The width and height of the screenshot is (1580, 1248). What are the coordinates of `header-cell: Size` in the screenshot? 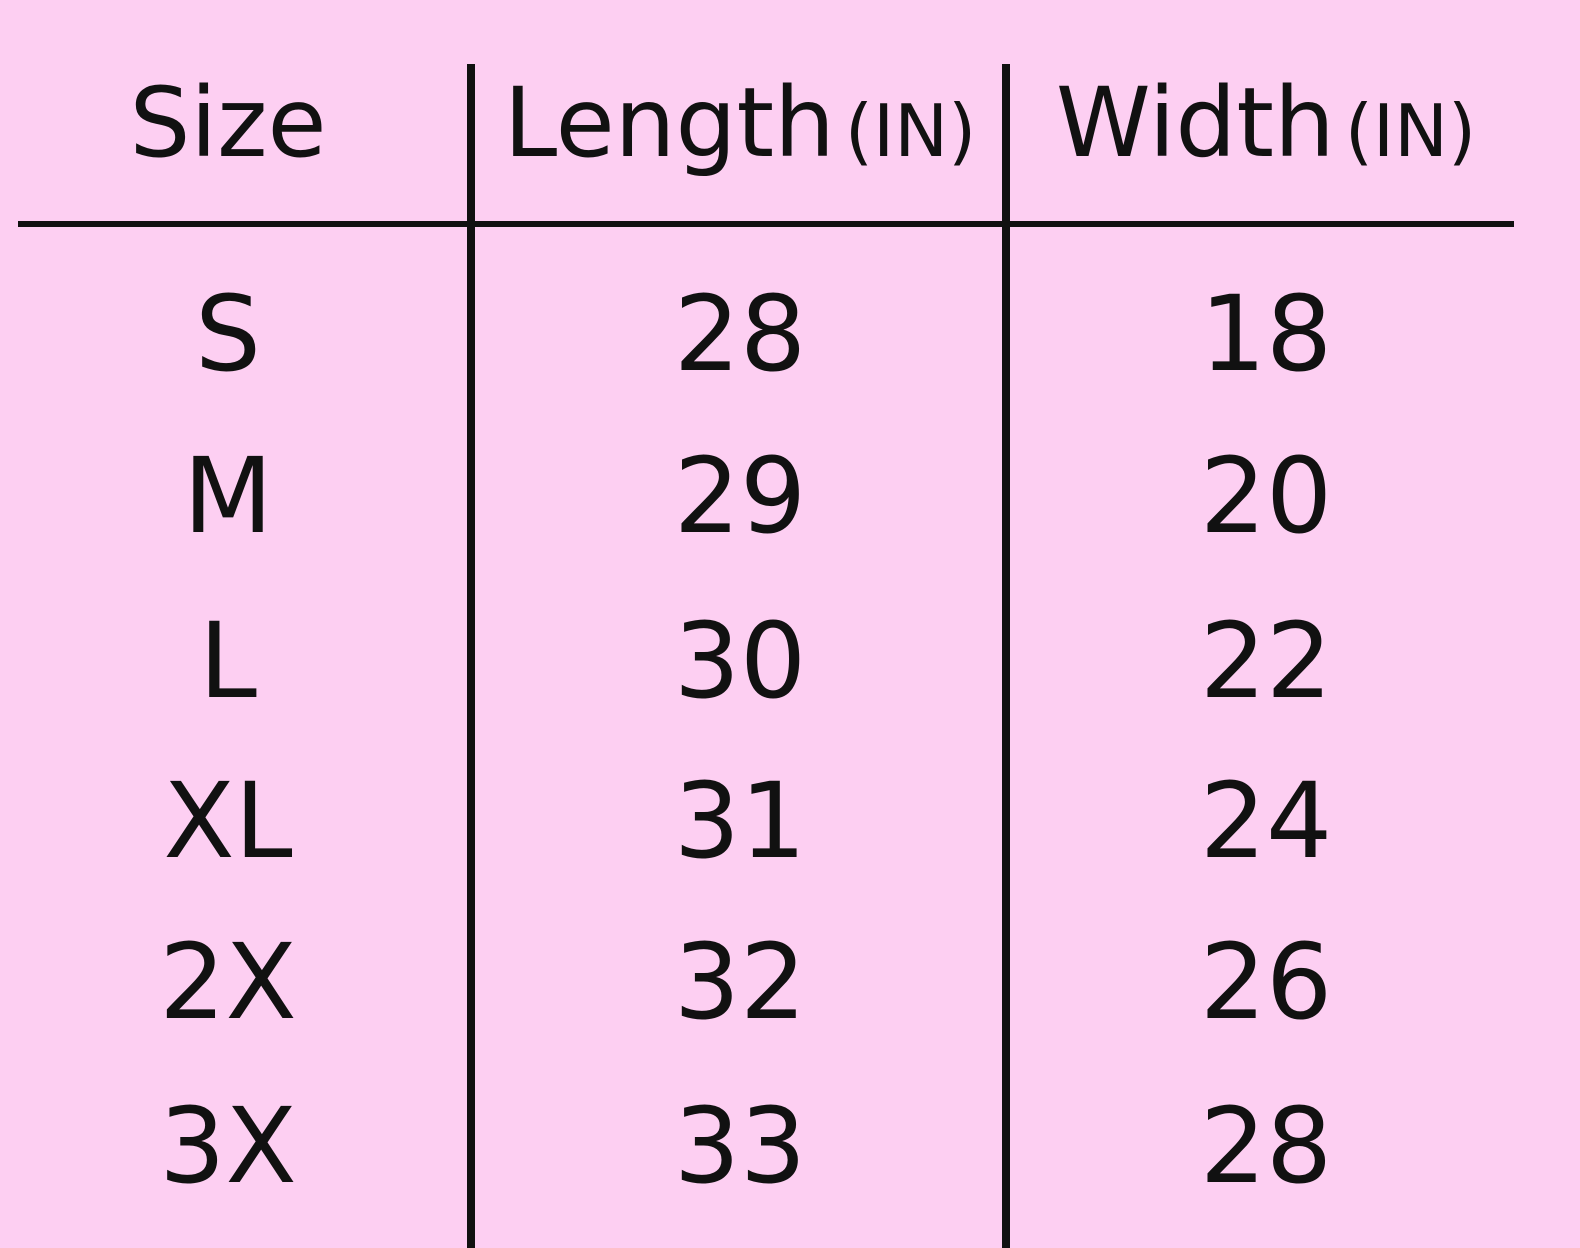 It's located at (227, 123).